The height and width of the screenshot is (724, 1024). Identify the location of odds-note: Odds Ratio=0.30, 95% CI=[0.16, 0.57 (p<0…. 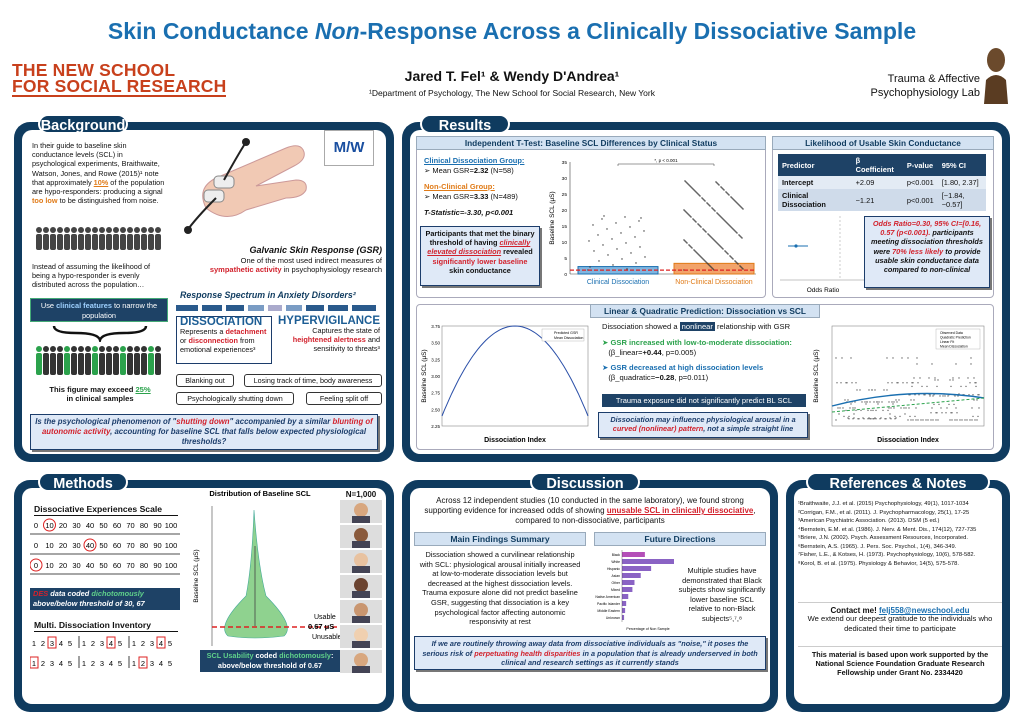
(927, 252).